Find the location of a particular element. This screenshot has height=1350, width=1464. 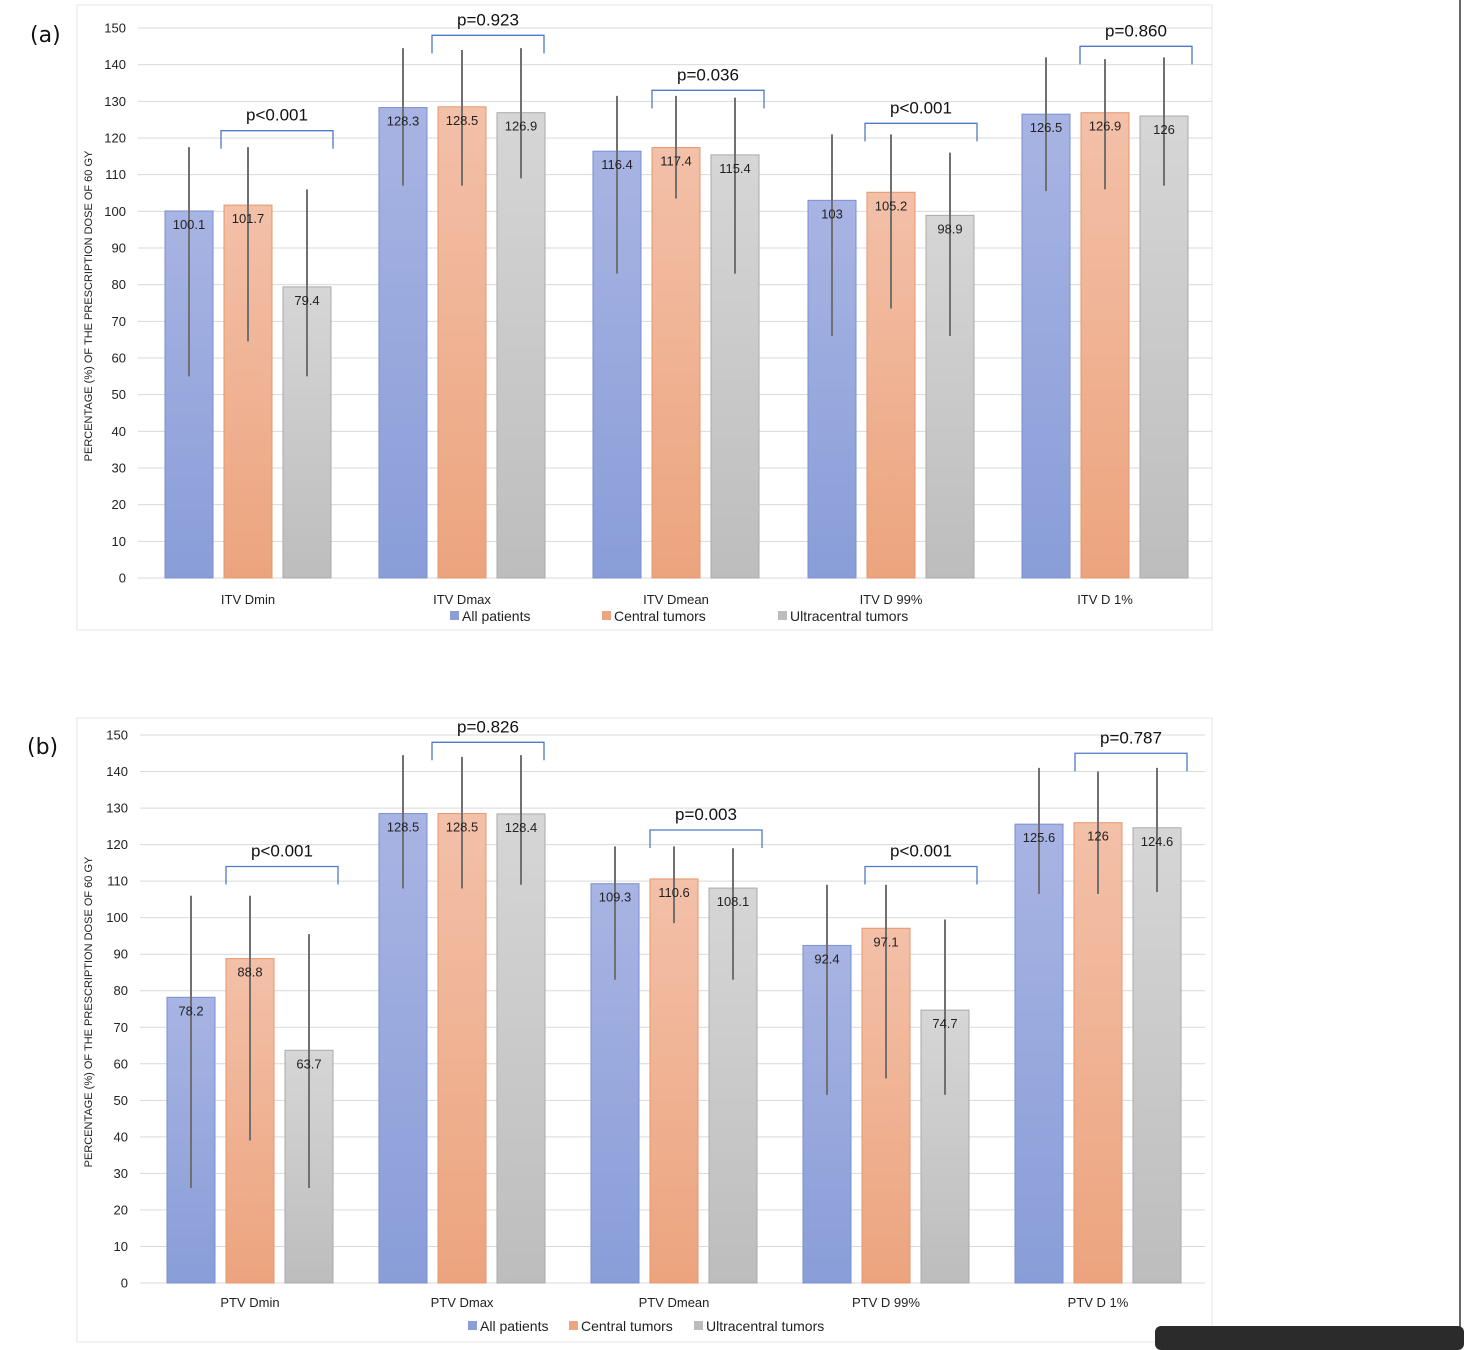

data-label: 109.3 is located at coordinates (615, 897).